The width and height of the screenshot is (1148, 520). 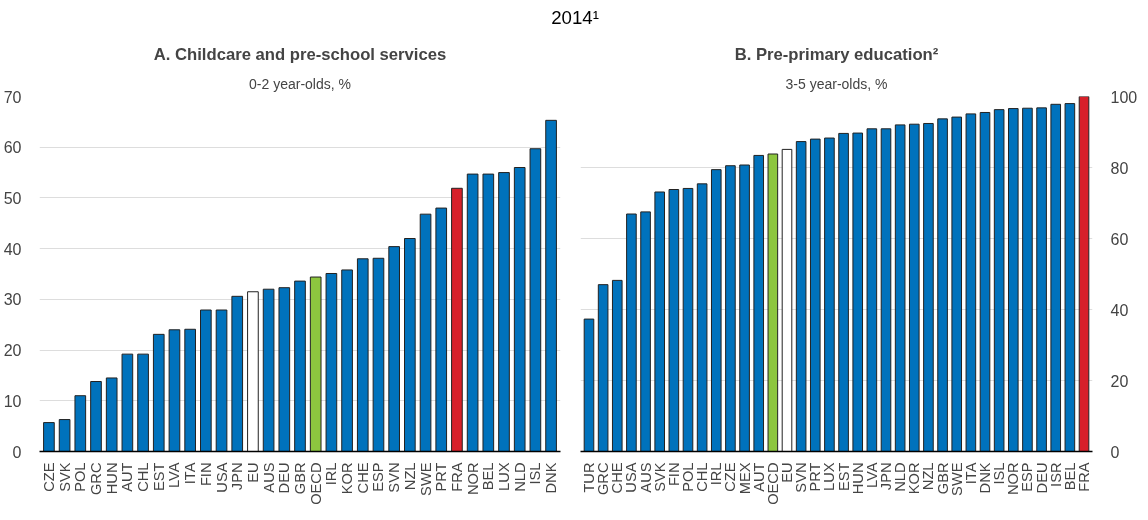 What do you see at coordinates (315, 483) in the screenshot?
I see `x-tick-label: OECD` at bounding box center [315, 483].